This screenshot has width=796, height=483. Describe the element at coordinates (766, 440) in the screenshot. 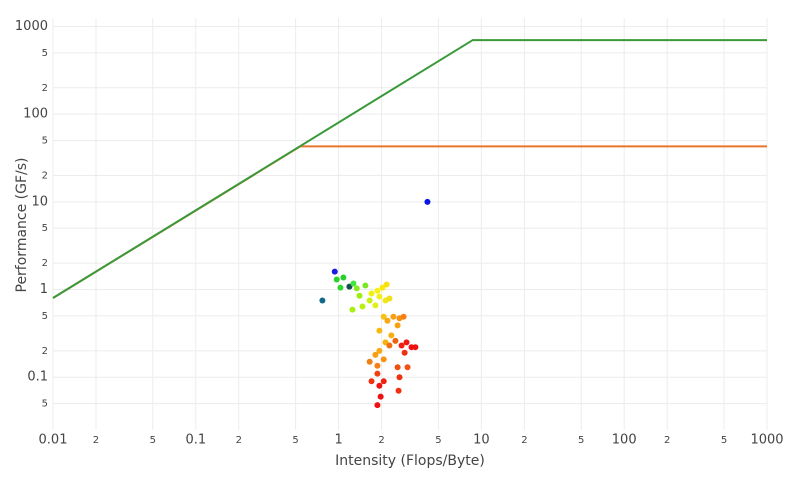

I see `x-tick-label: 1000` at that location.